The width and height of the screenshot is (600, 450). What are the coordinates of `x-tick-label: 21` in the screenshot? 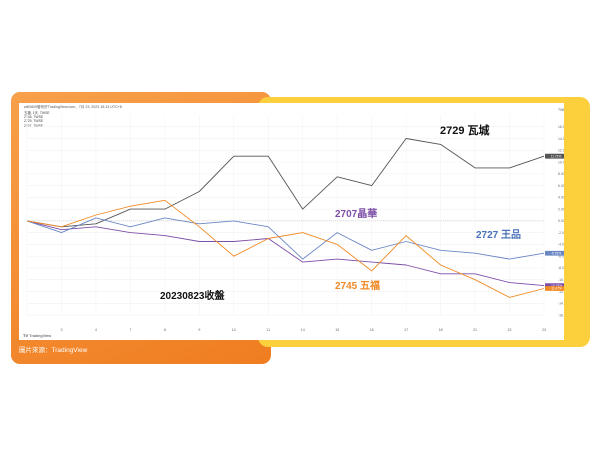 It's located at (475, 330).